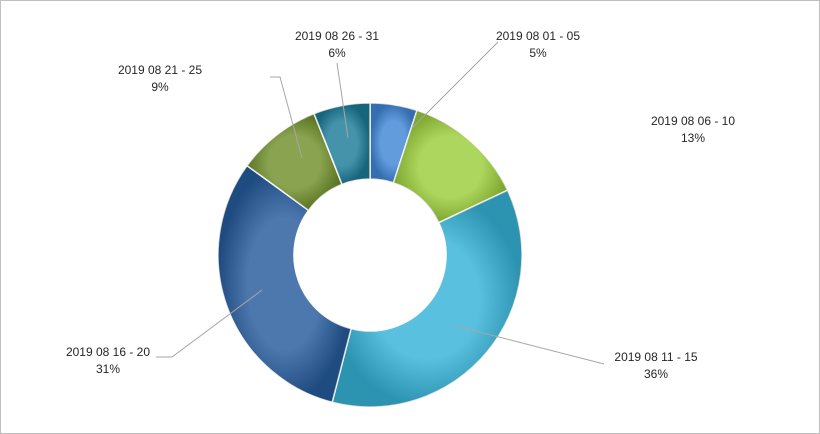  I want to click on category-label-2: 2019 08 11 - 15, so click(656, 357).